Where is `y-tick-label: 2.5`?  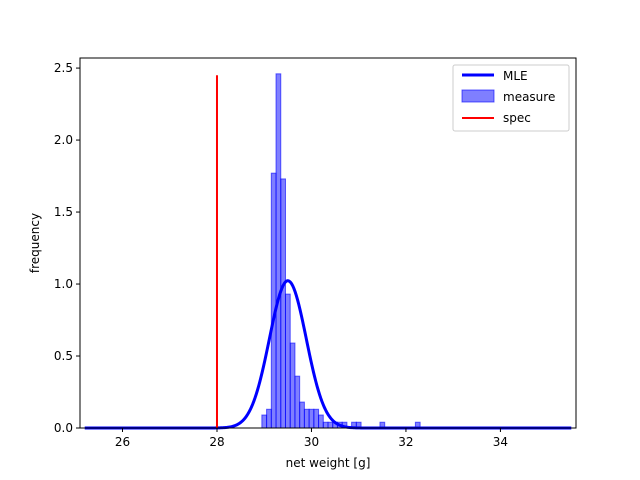 y-tick-label: 2.5 is located at coordinates (63, 68).